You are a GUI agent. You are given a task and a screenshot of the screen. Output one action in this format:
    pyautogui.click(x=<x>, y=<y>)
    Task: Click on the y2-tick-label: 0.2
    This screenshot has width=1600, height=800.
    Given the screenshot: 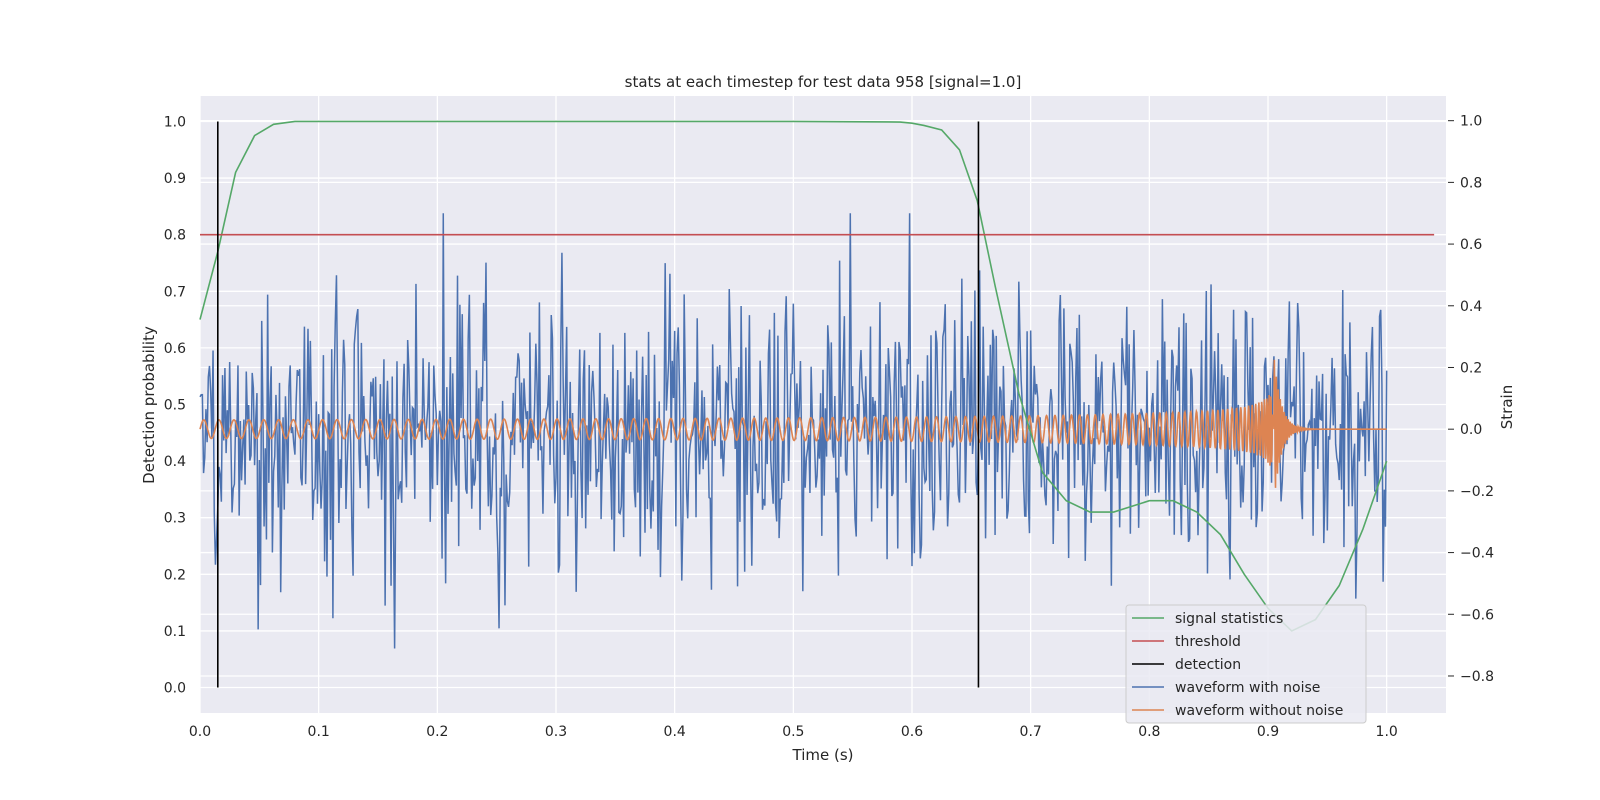 What is the action you would take?
    pyautogui.click(x=1471, y=368)
    